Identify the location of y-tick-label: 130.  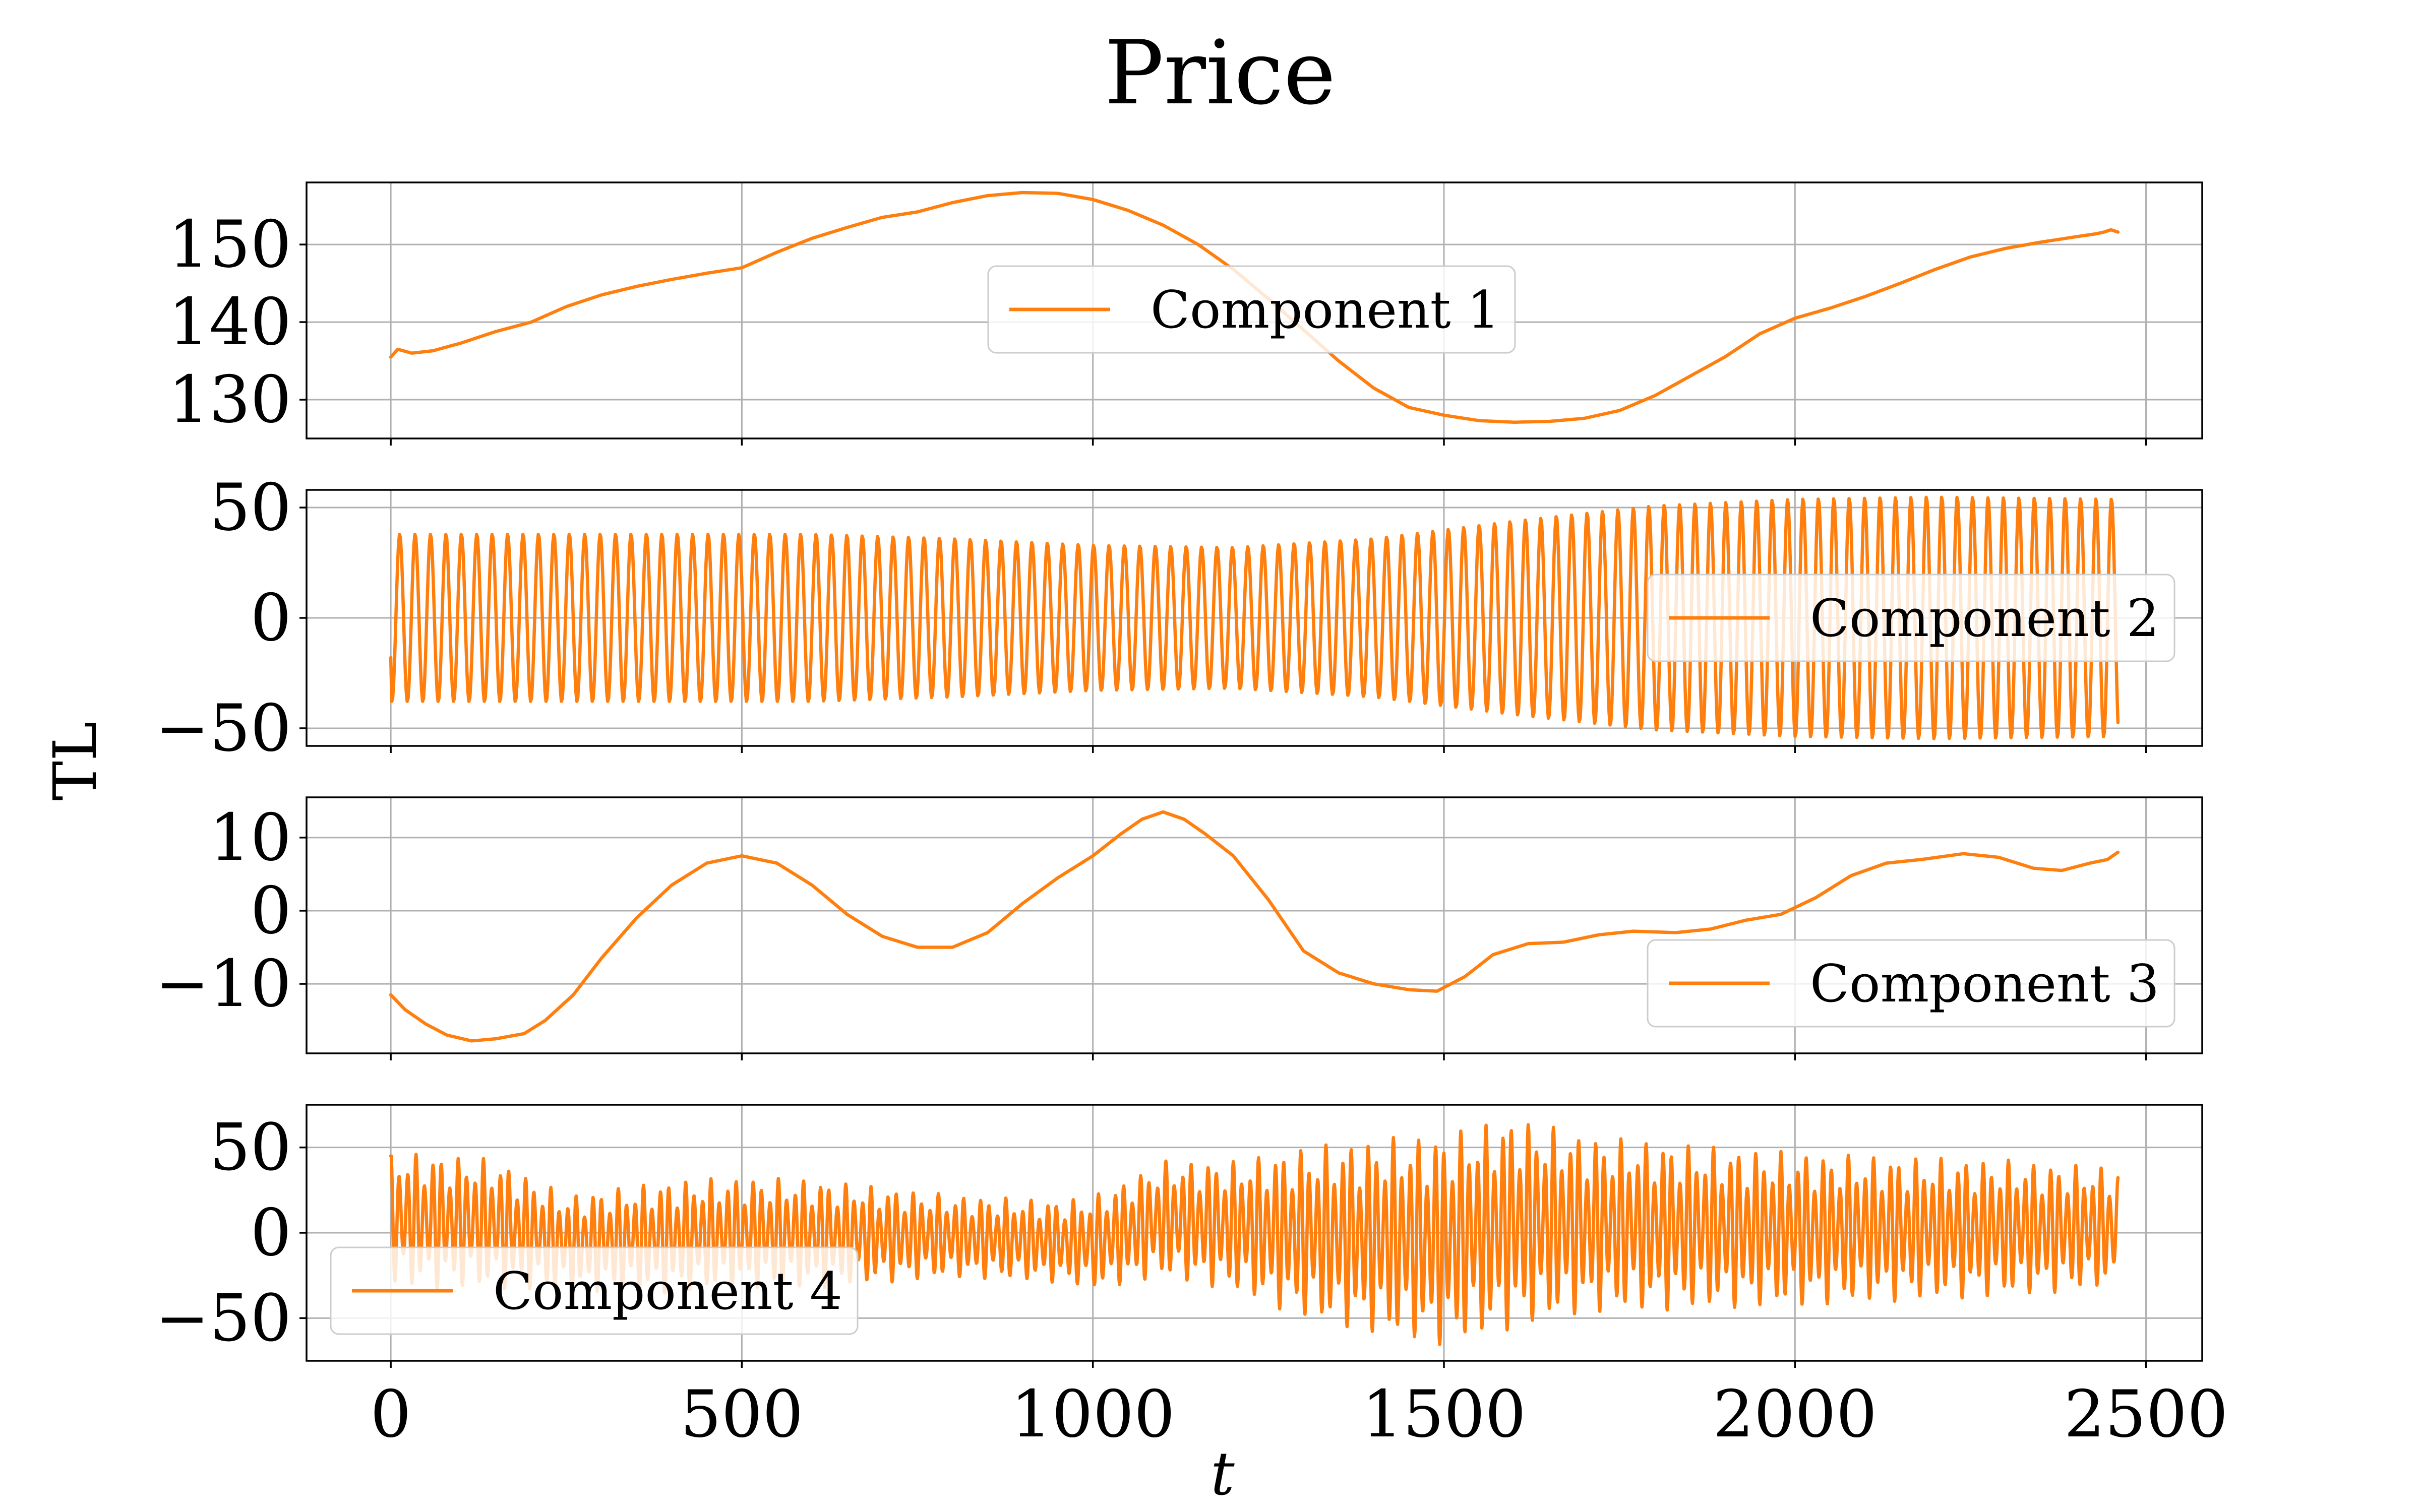
(229, 400).